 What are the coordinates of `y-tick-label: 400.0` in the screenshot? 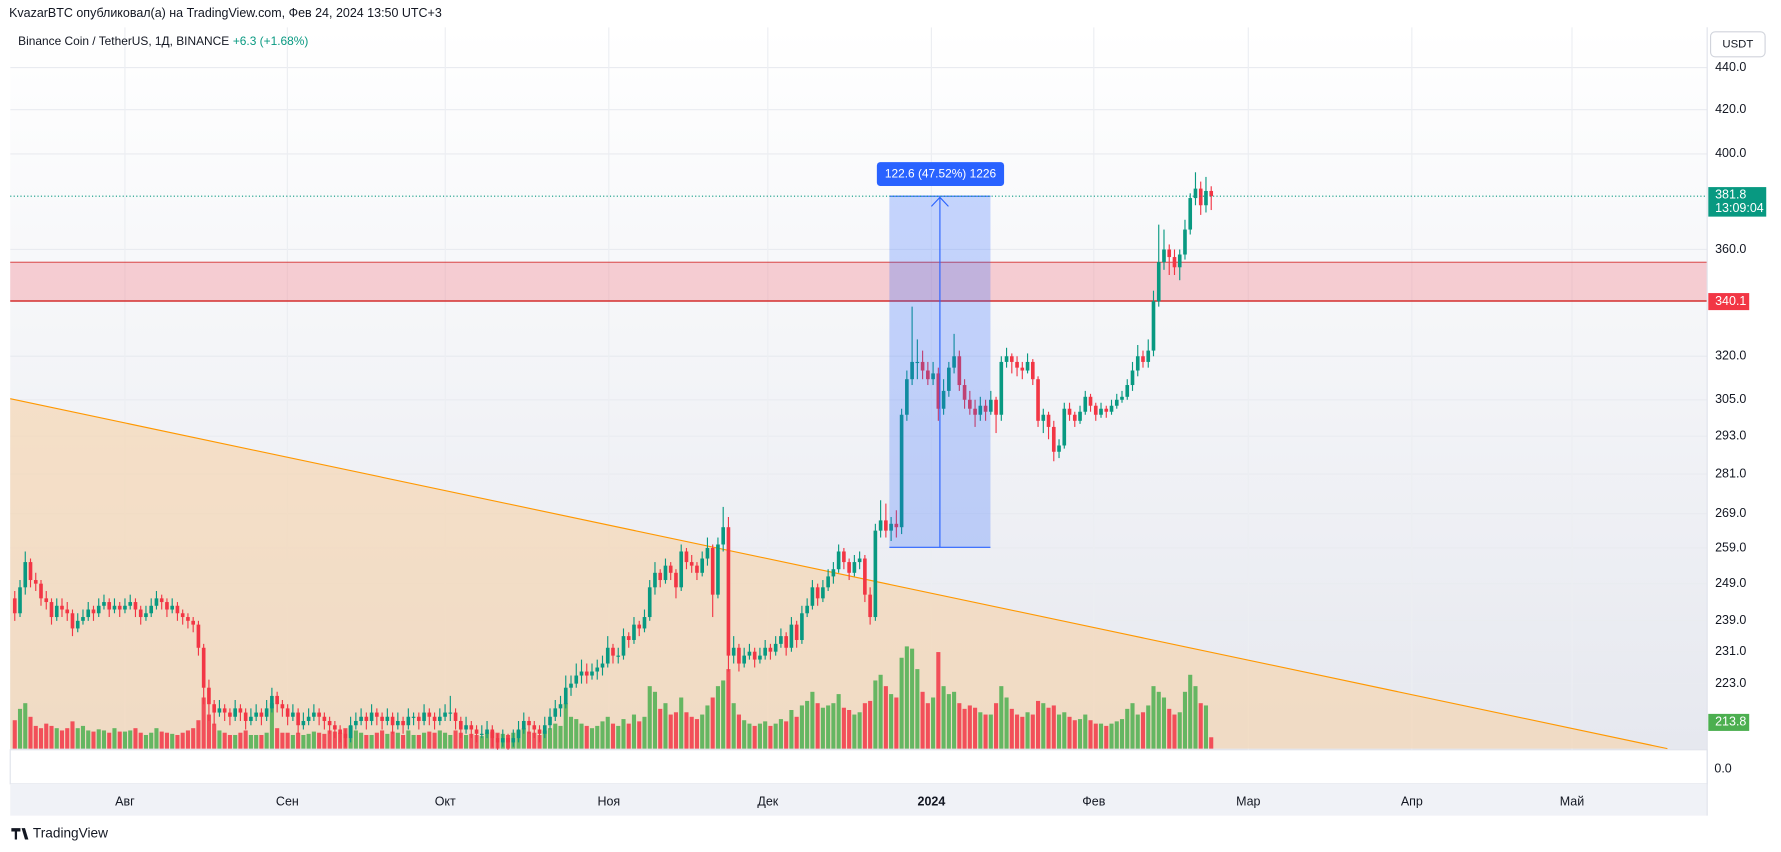 It's located at (1730, 153).